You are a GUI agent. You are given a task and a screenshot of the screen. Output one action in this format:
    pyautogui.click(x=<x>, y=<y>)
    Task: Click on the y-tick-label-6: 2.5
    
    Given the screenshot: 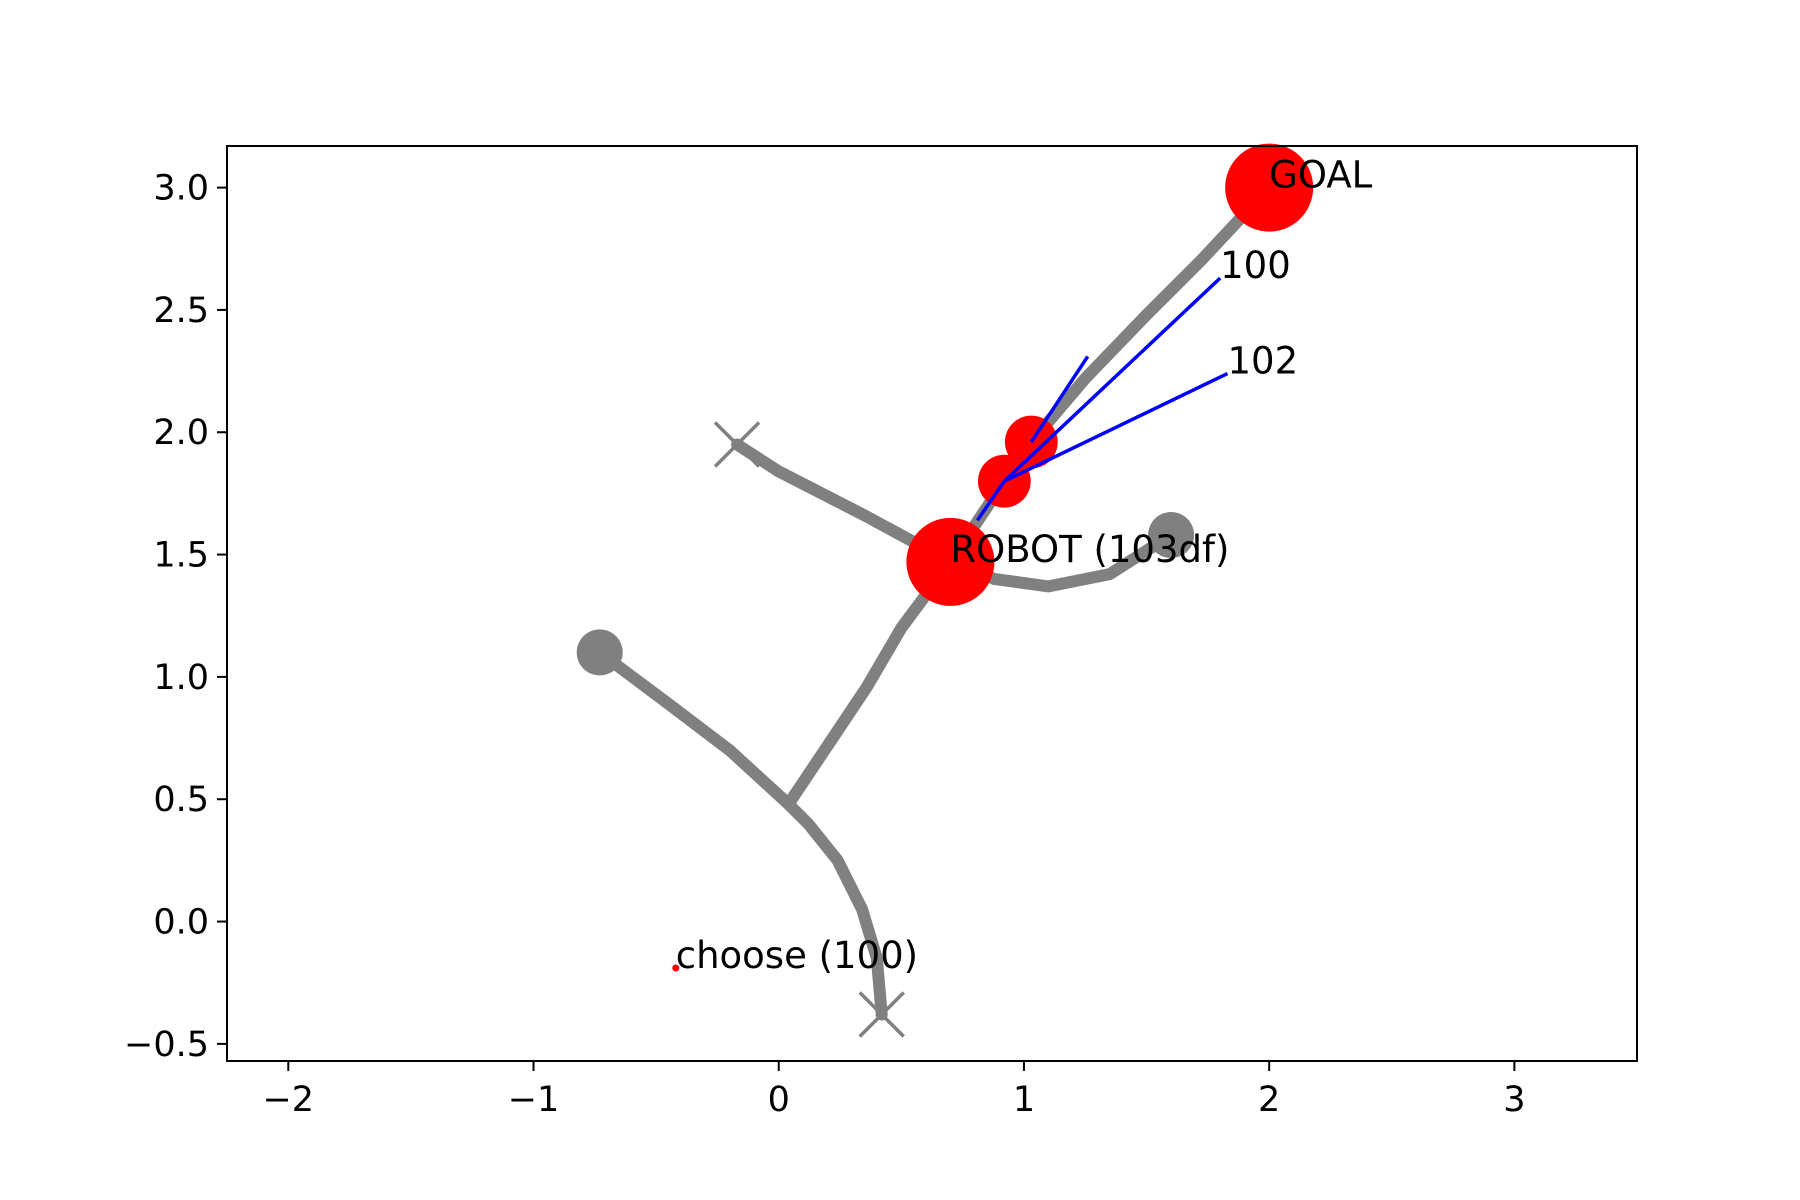 What is the action you would take?
    pyautogui.click(x=181, y=311)
    